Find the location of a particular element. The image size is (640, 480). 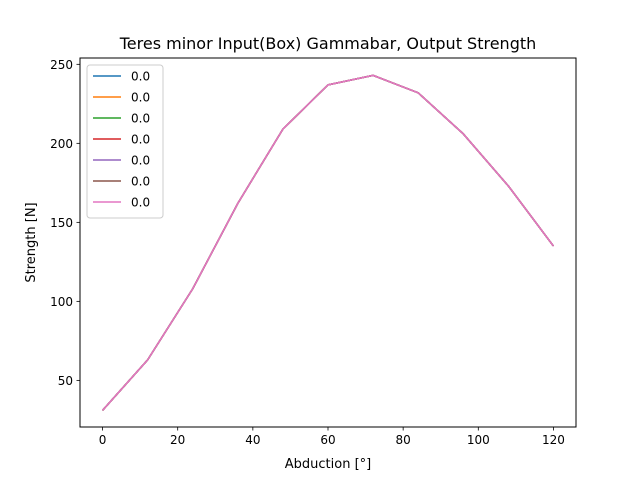

x-tick-label: 100 is located at coordinates (478, 440).